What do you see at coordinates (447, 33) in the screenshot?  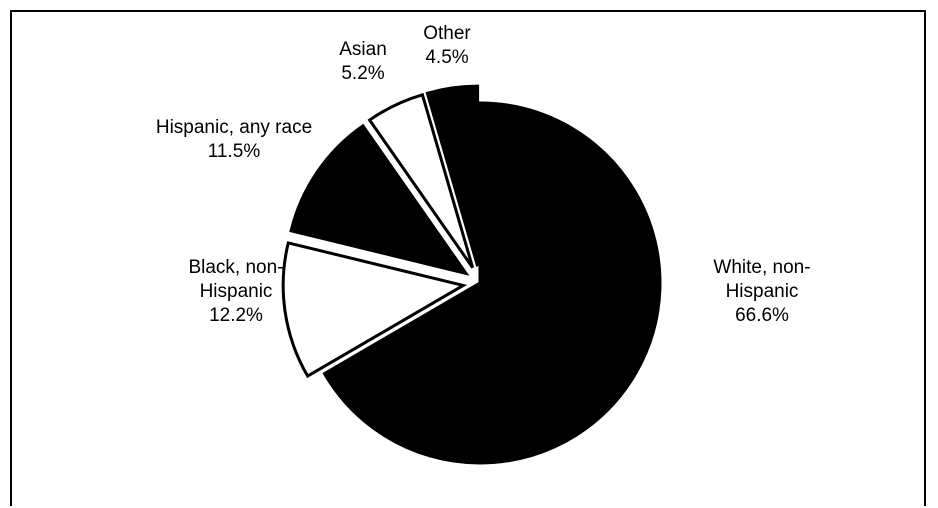 I see `slice-category-label: Other` at bounding box center [447, 33].